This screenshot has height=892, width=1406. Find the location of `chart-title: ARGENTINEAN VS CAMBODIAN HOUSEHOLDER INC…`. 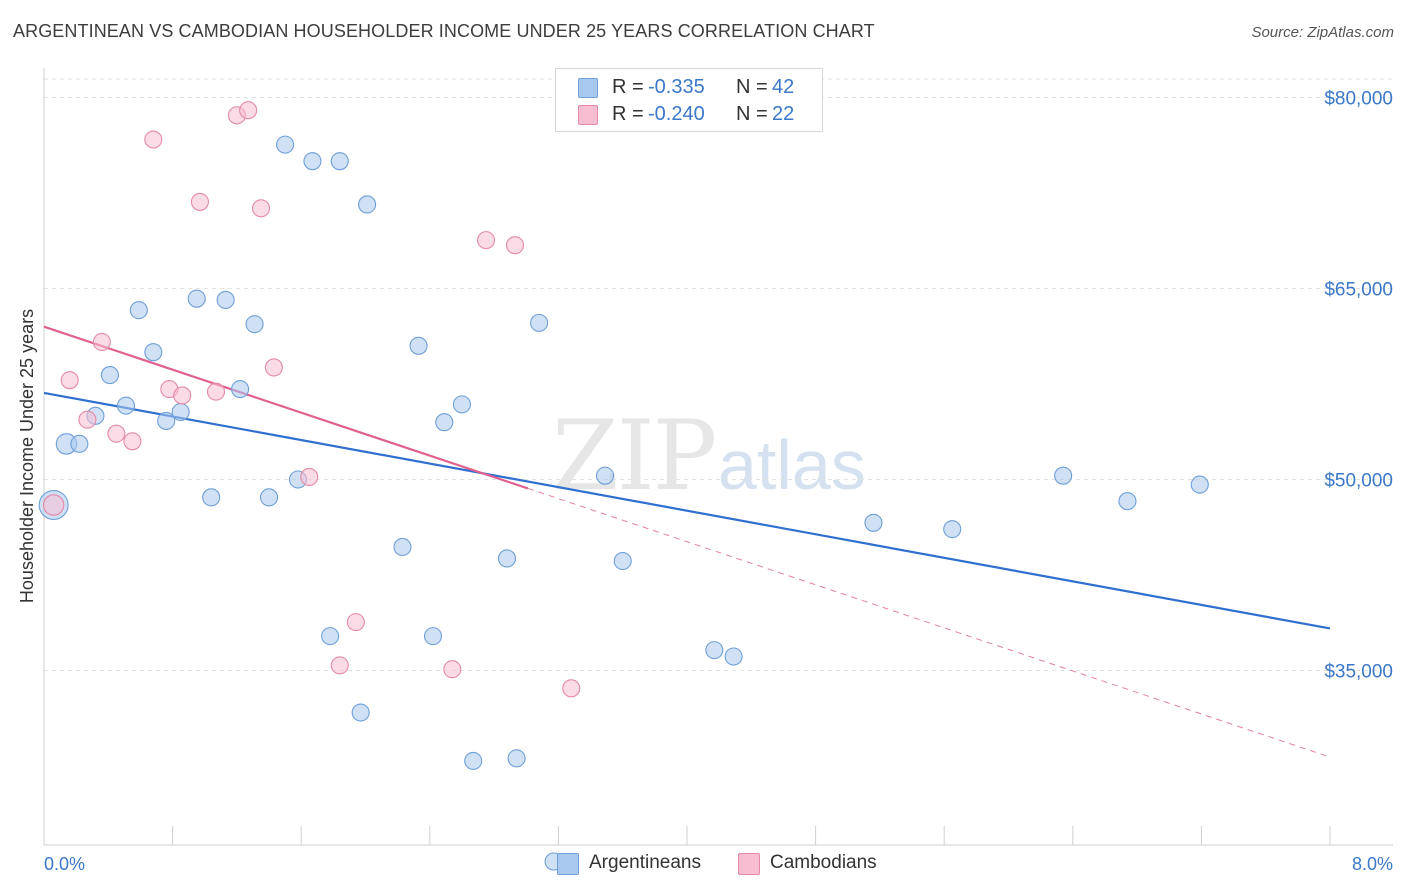

chart-title: ARGENTINEAN VS CAMBODIAN HOUSEHOLDER INC… is located at coordinates (444, 31).